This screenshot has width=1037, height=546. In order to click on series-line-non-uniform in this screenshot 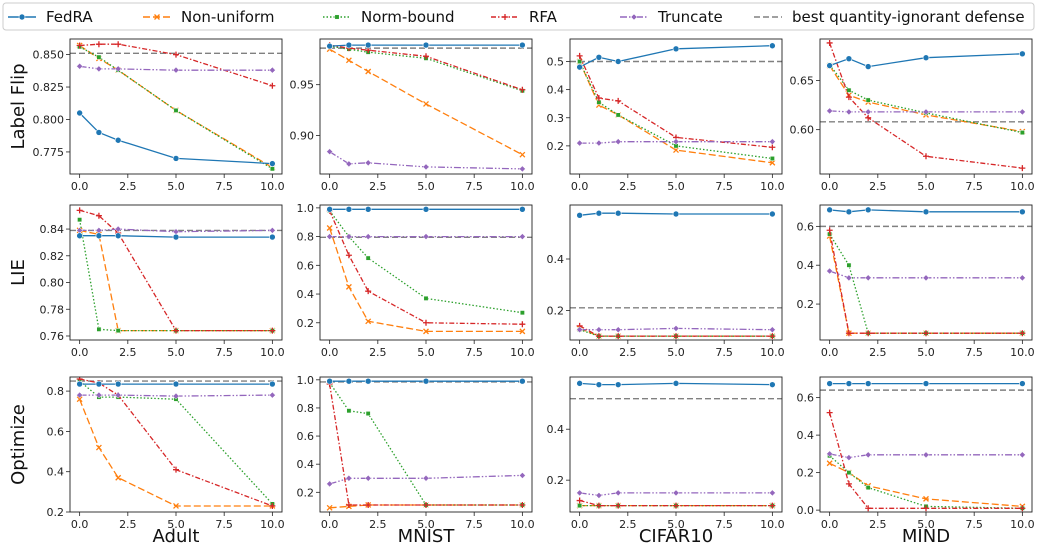, I will do `click(175, 452)`.